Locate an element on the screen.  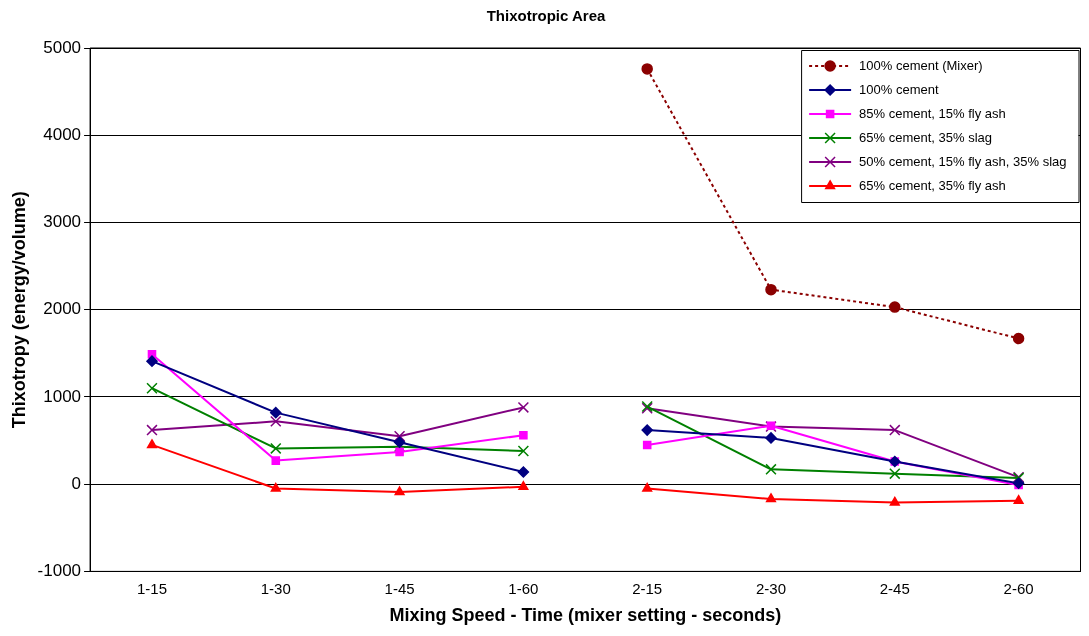
x-tick-label: 2-30 is located at coordinates (771, 588).